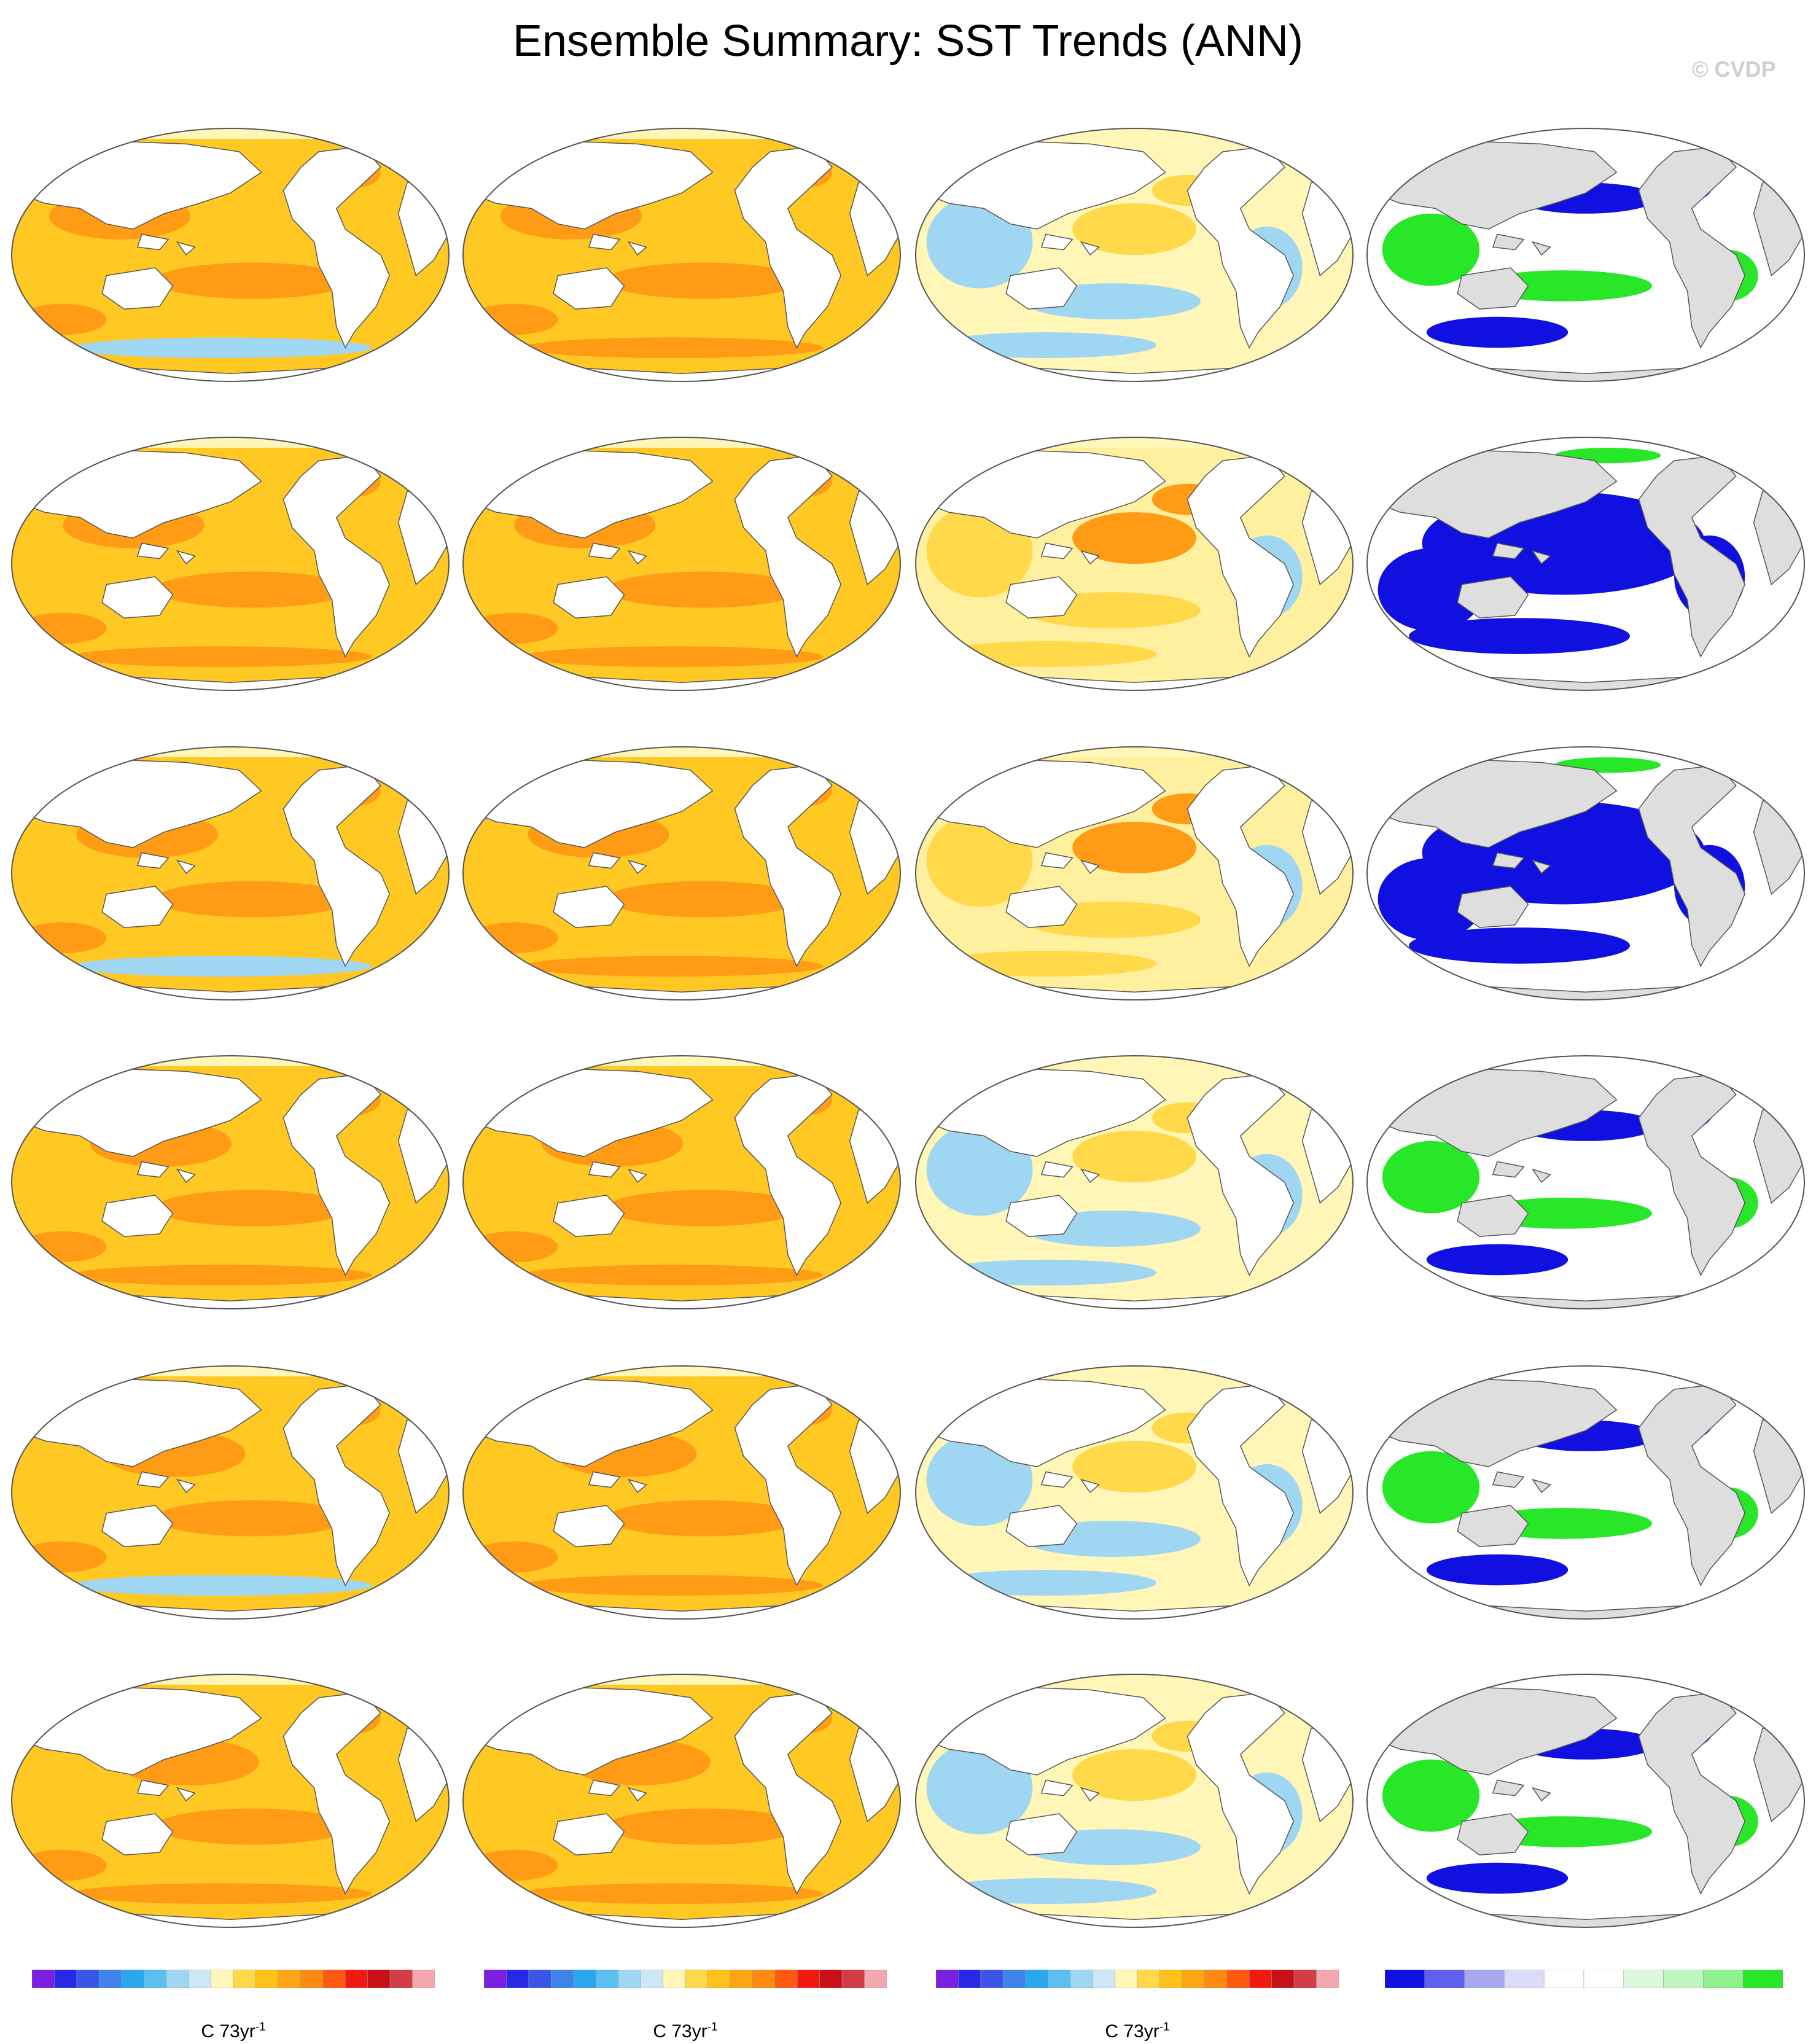 This screenshot has width=1816, height=2044. What do you see at coordinates (1734, 69) in the screenshot?
I see `cvdp-watermark: © CVDP` at bounding box center [1734, 69].